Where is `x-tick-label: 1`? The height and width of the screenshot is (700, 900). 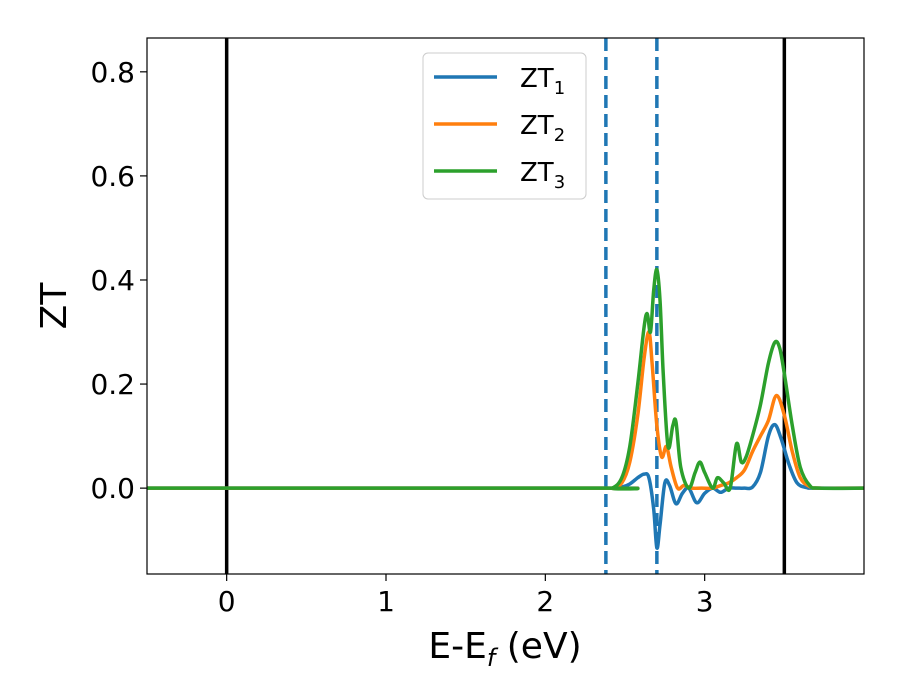
x-tick-label: 1 is located at coordinates (386, 601).